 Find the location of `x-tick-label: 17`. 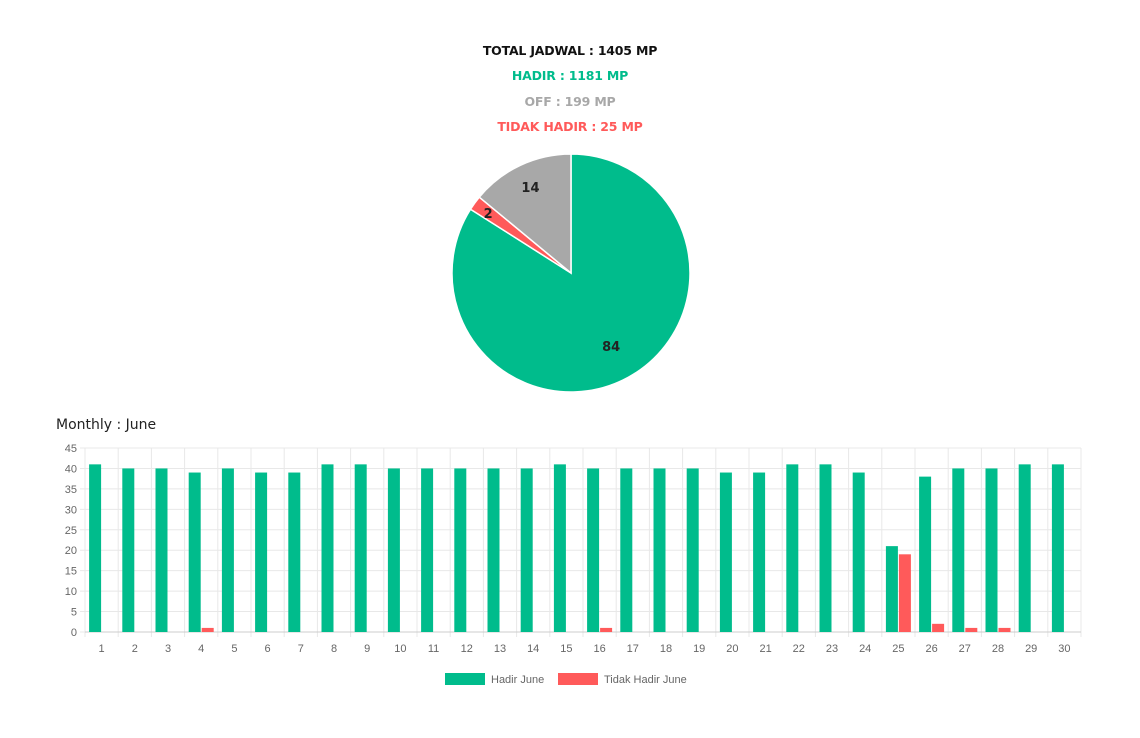

x-tick-label: 17 is located at coordinates (633, 649).